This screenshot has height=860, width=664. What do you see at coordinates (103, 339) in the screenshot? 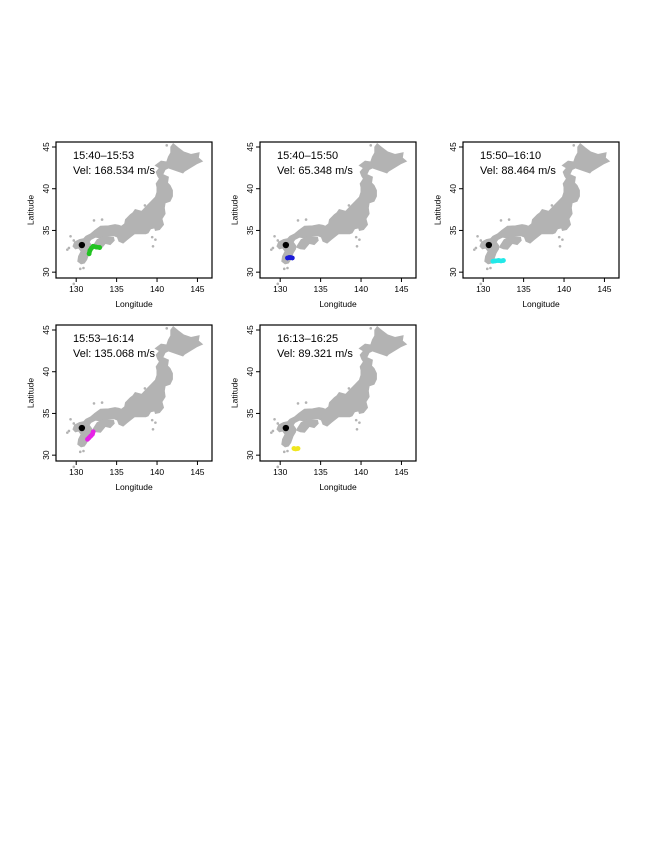
I see `time-range-label: 15:53–16:14` at bounding box center [103, 339].